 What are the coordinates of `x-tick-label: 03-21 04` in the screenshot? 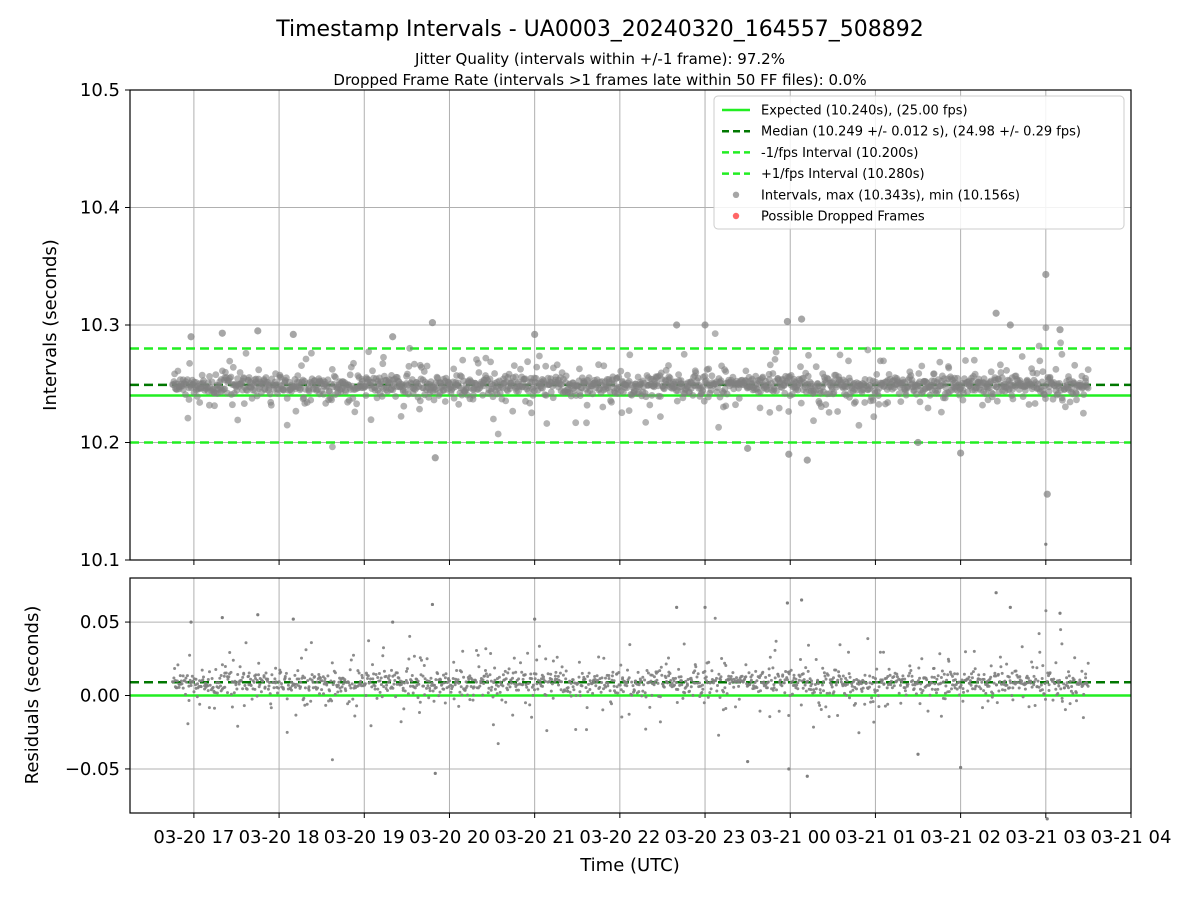 It's located at (1131, 837).